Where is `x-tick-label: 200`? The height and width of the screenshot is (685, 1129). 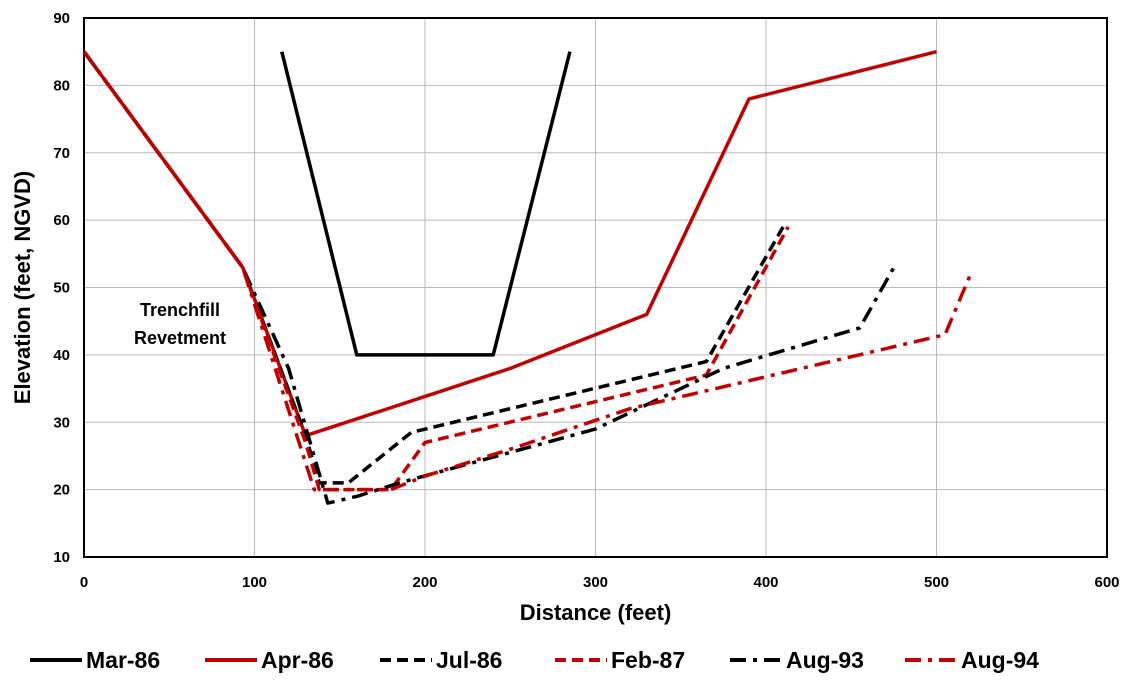
x-tick-label: 200 is located at coordinates (424, 582).